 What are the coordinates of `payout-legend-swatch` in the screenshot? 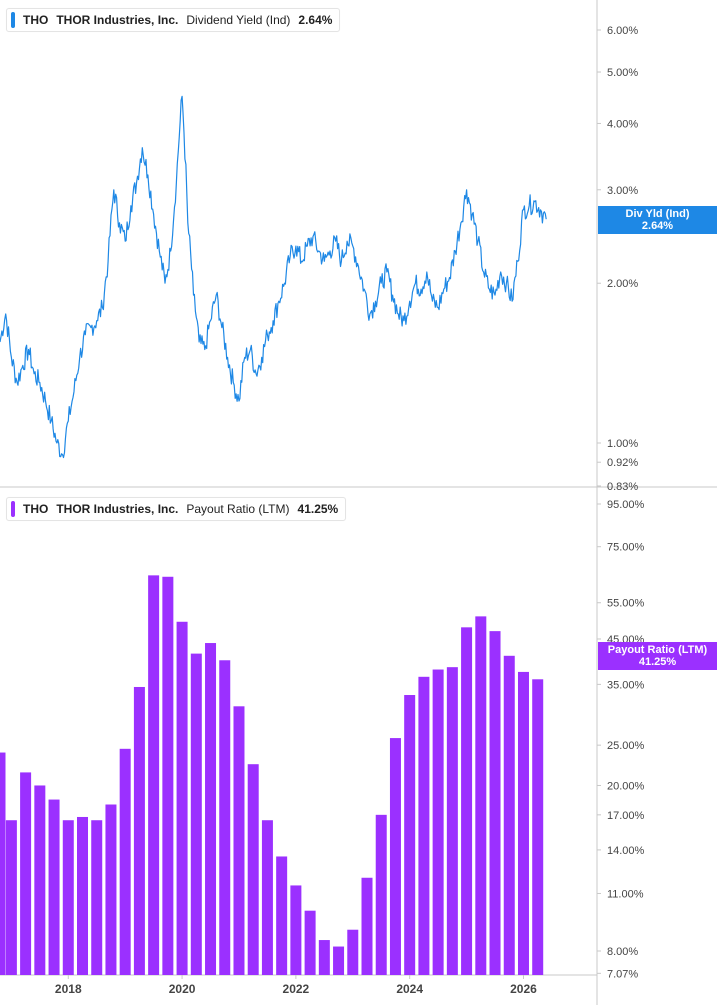 It's located at (13, 509).